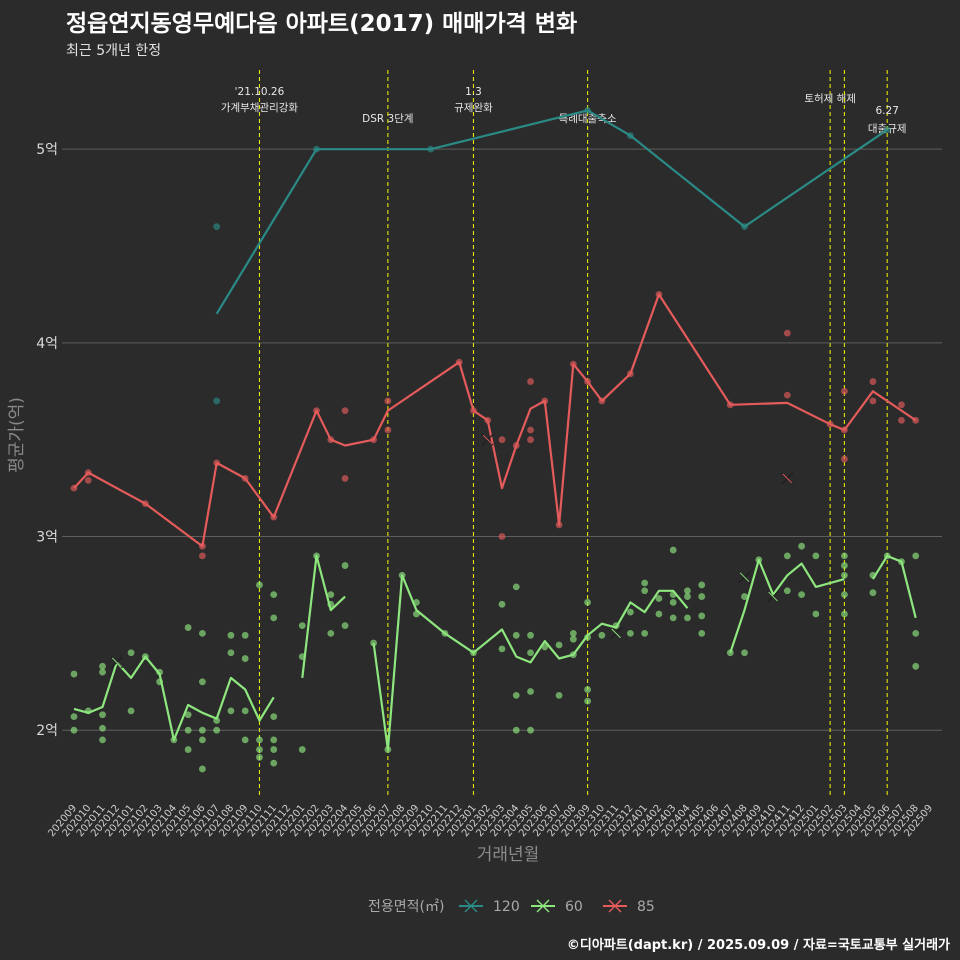 This screenshot has width=960, height=960. I want to click on event-label: 가계부채관리강화, so click(260, 108).